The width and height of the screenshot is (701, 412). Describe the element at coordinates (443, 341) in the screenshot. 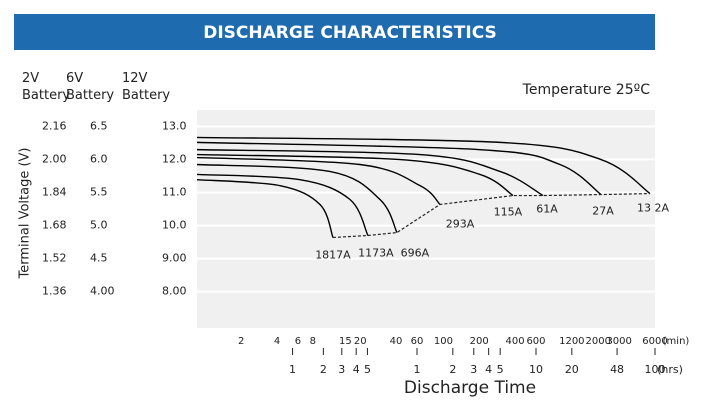

I see `x-tick-label: 100` at that location.